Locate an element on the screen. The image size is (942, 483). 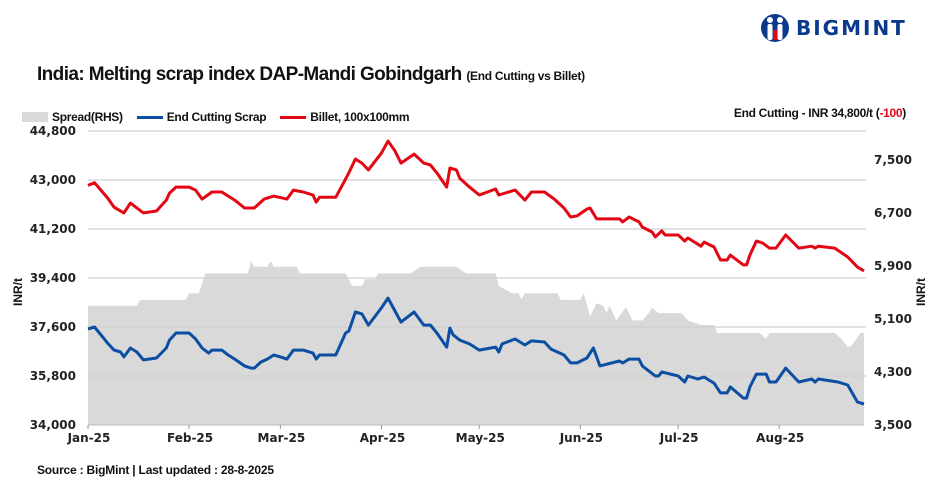
x-tick-label: Feb-25 is located at coordinates (190, 438).